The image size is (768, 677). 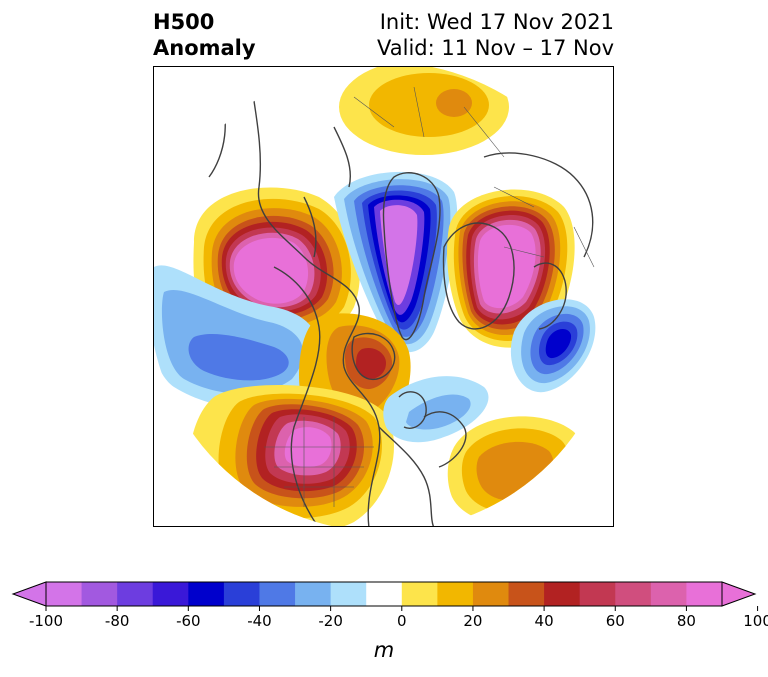 What do you see at coordinates (384, 650) in the screenshot?
I see `colorbar-unit-label: m` at bounding box center [384, 650].